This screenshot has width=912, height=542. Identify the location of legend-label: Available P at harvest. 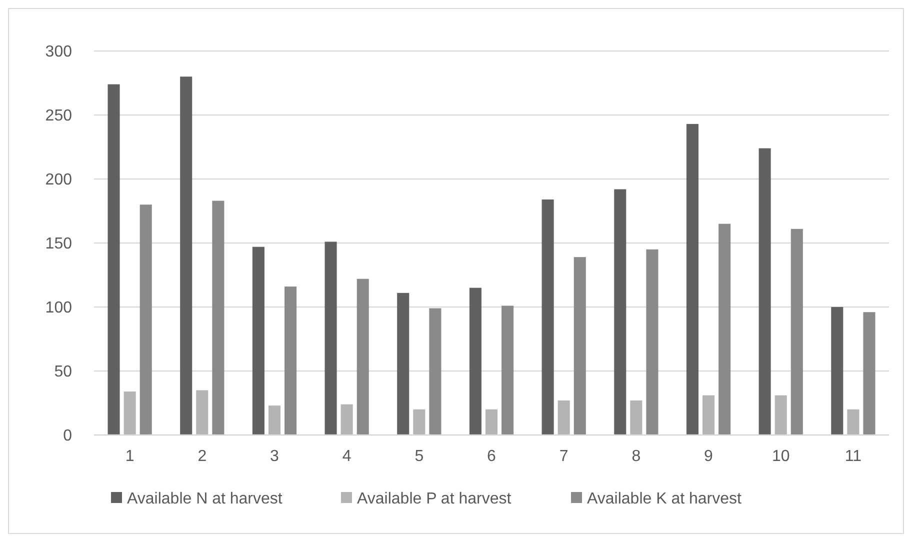
(434, 499).